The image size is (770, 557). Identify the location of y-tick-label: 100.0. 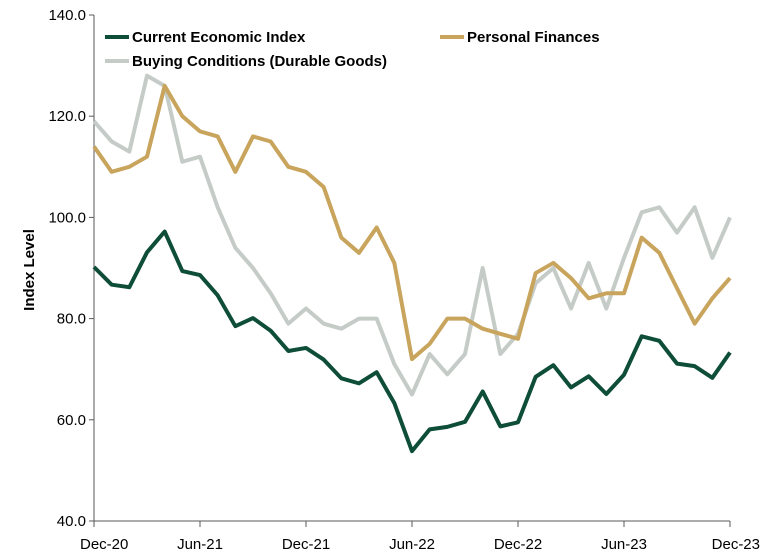
(67, 217).